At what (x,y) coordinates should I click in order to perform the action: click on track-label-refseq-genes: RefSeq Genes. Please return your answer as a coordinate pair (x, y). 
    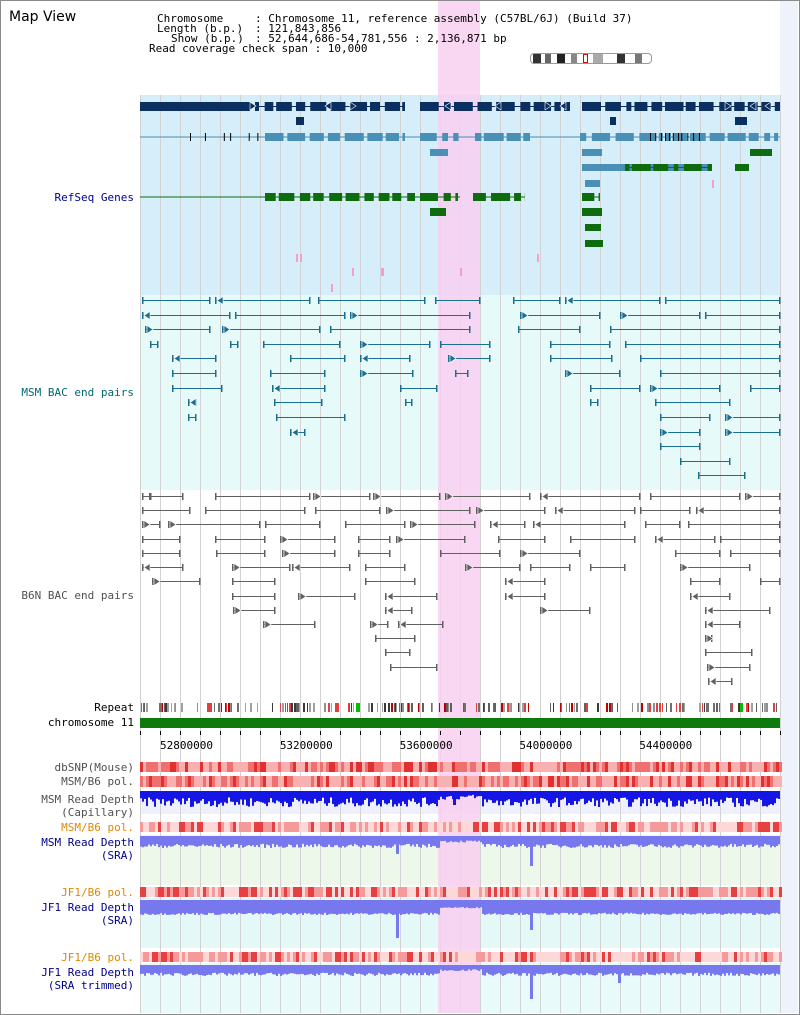
    Looking at the image, I should click on (94, 197).